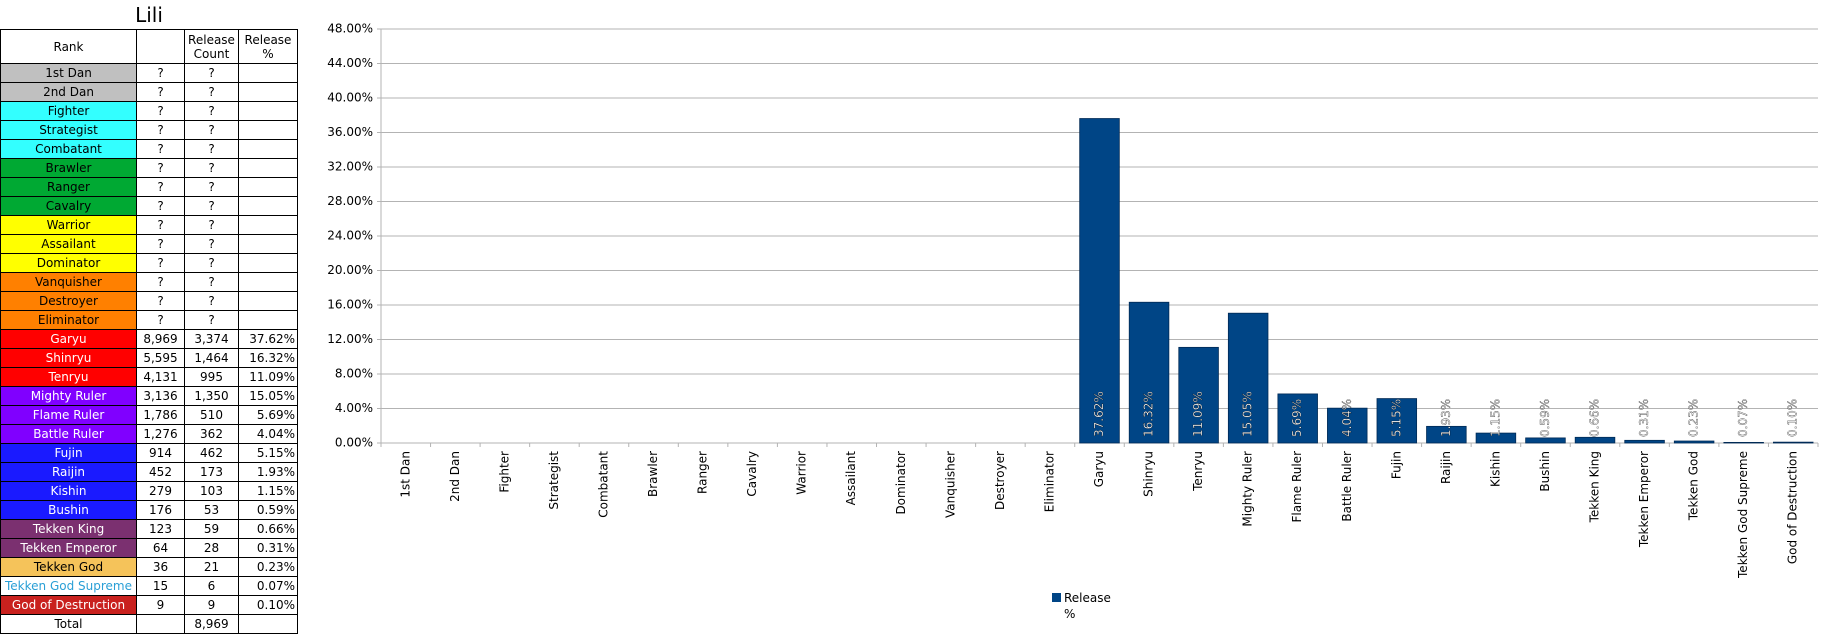  What do you see at coordinates (68, 244) in the screenshot?
I see `rank-cell: Assailant` at bounding box center [68, 244].